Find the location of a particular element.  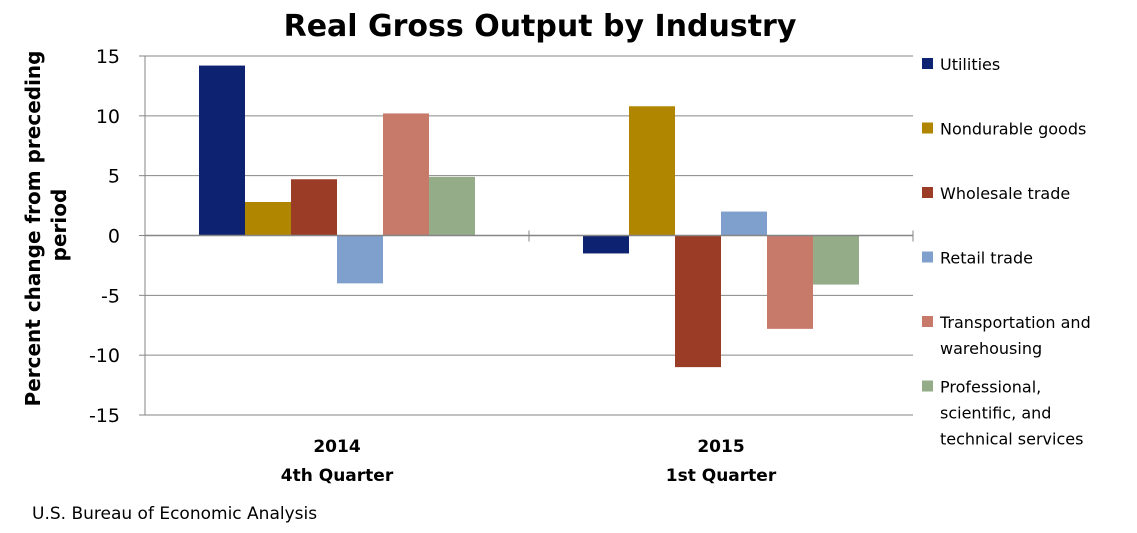

legend-entry-line: technical services is located at coordinates (1011, 439).